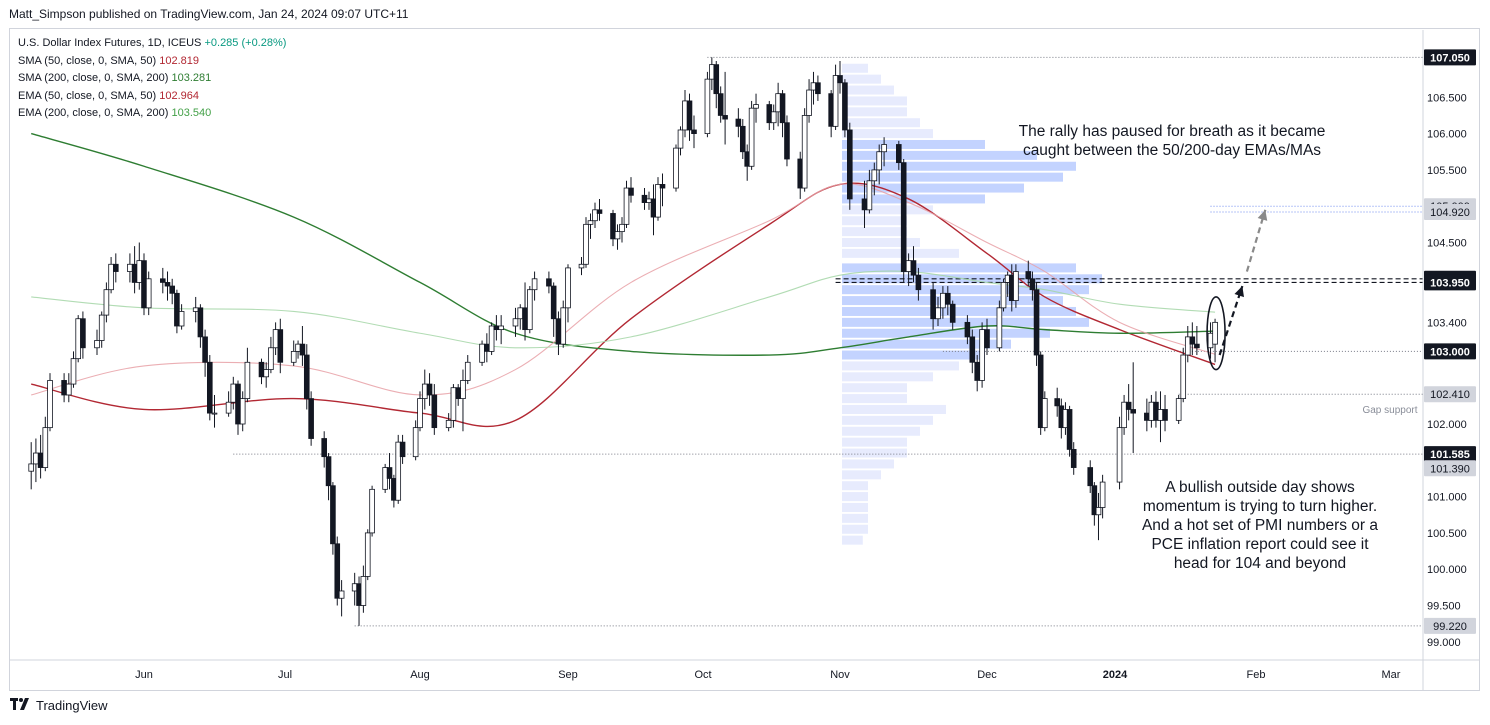 The width and height of the screenshot is (1490, 725). What do you see at coordinates (1447, 323) in the screenshot?
I see `price-tick-label: 103.400` at bounding box center [1447, 323].